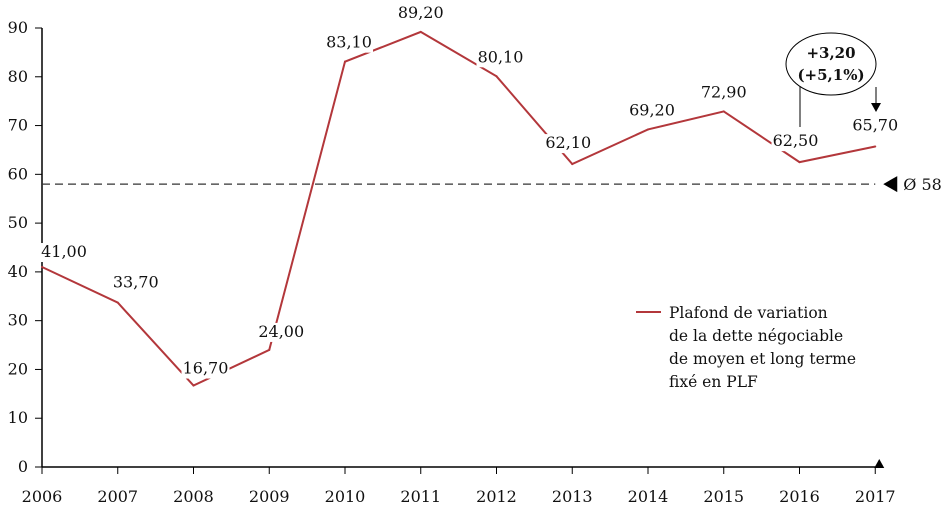  Describe the element at coordinates (18, 222) in the screenshot. I see `y-tick-label: 50` at that location.